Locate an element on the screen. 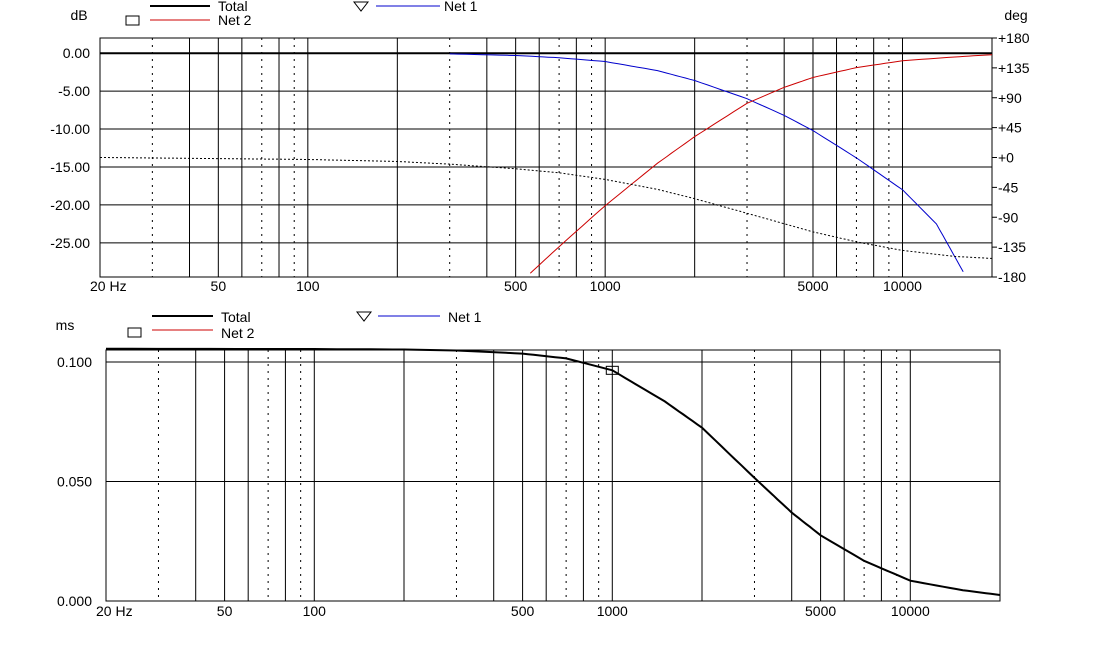 Image resolution: width=1098 pixels, height=671 pixels. y-tick-label: -20.00 is located at coordinates (70, 205).